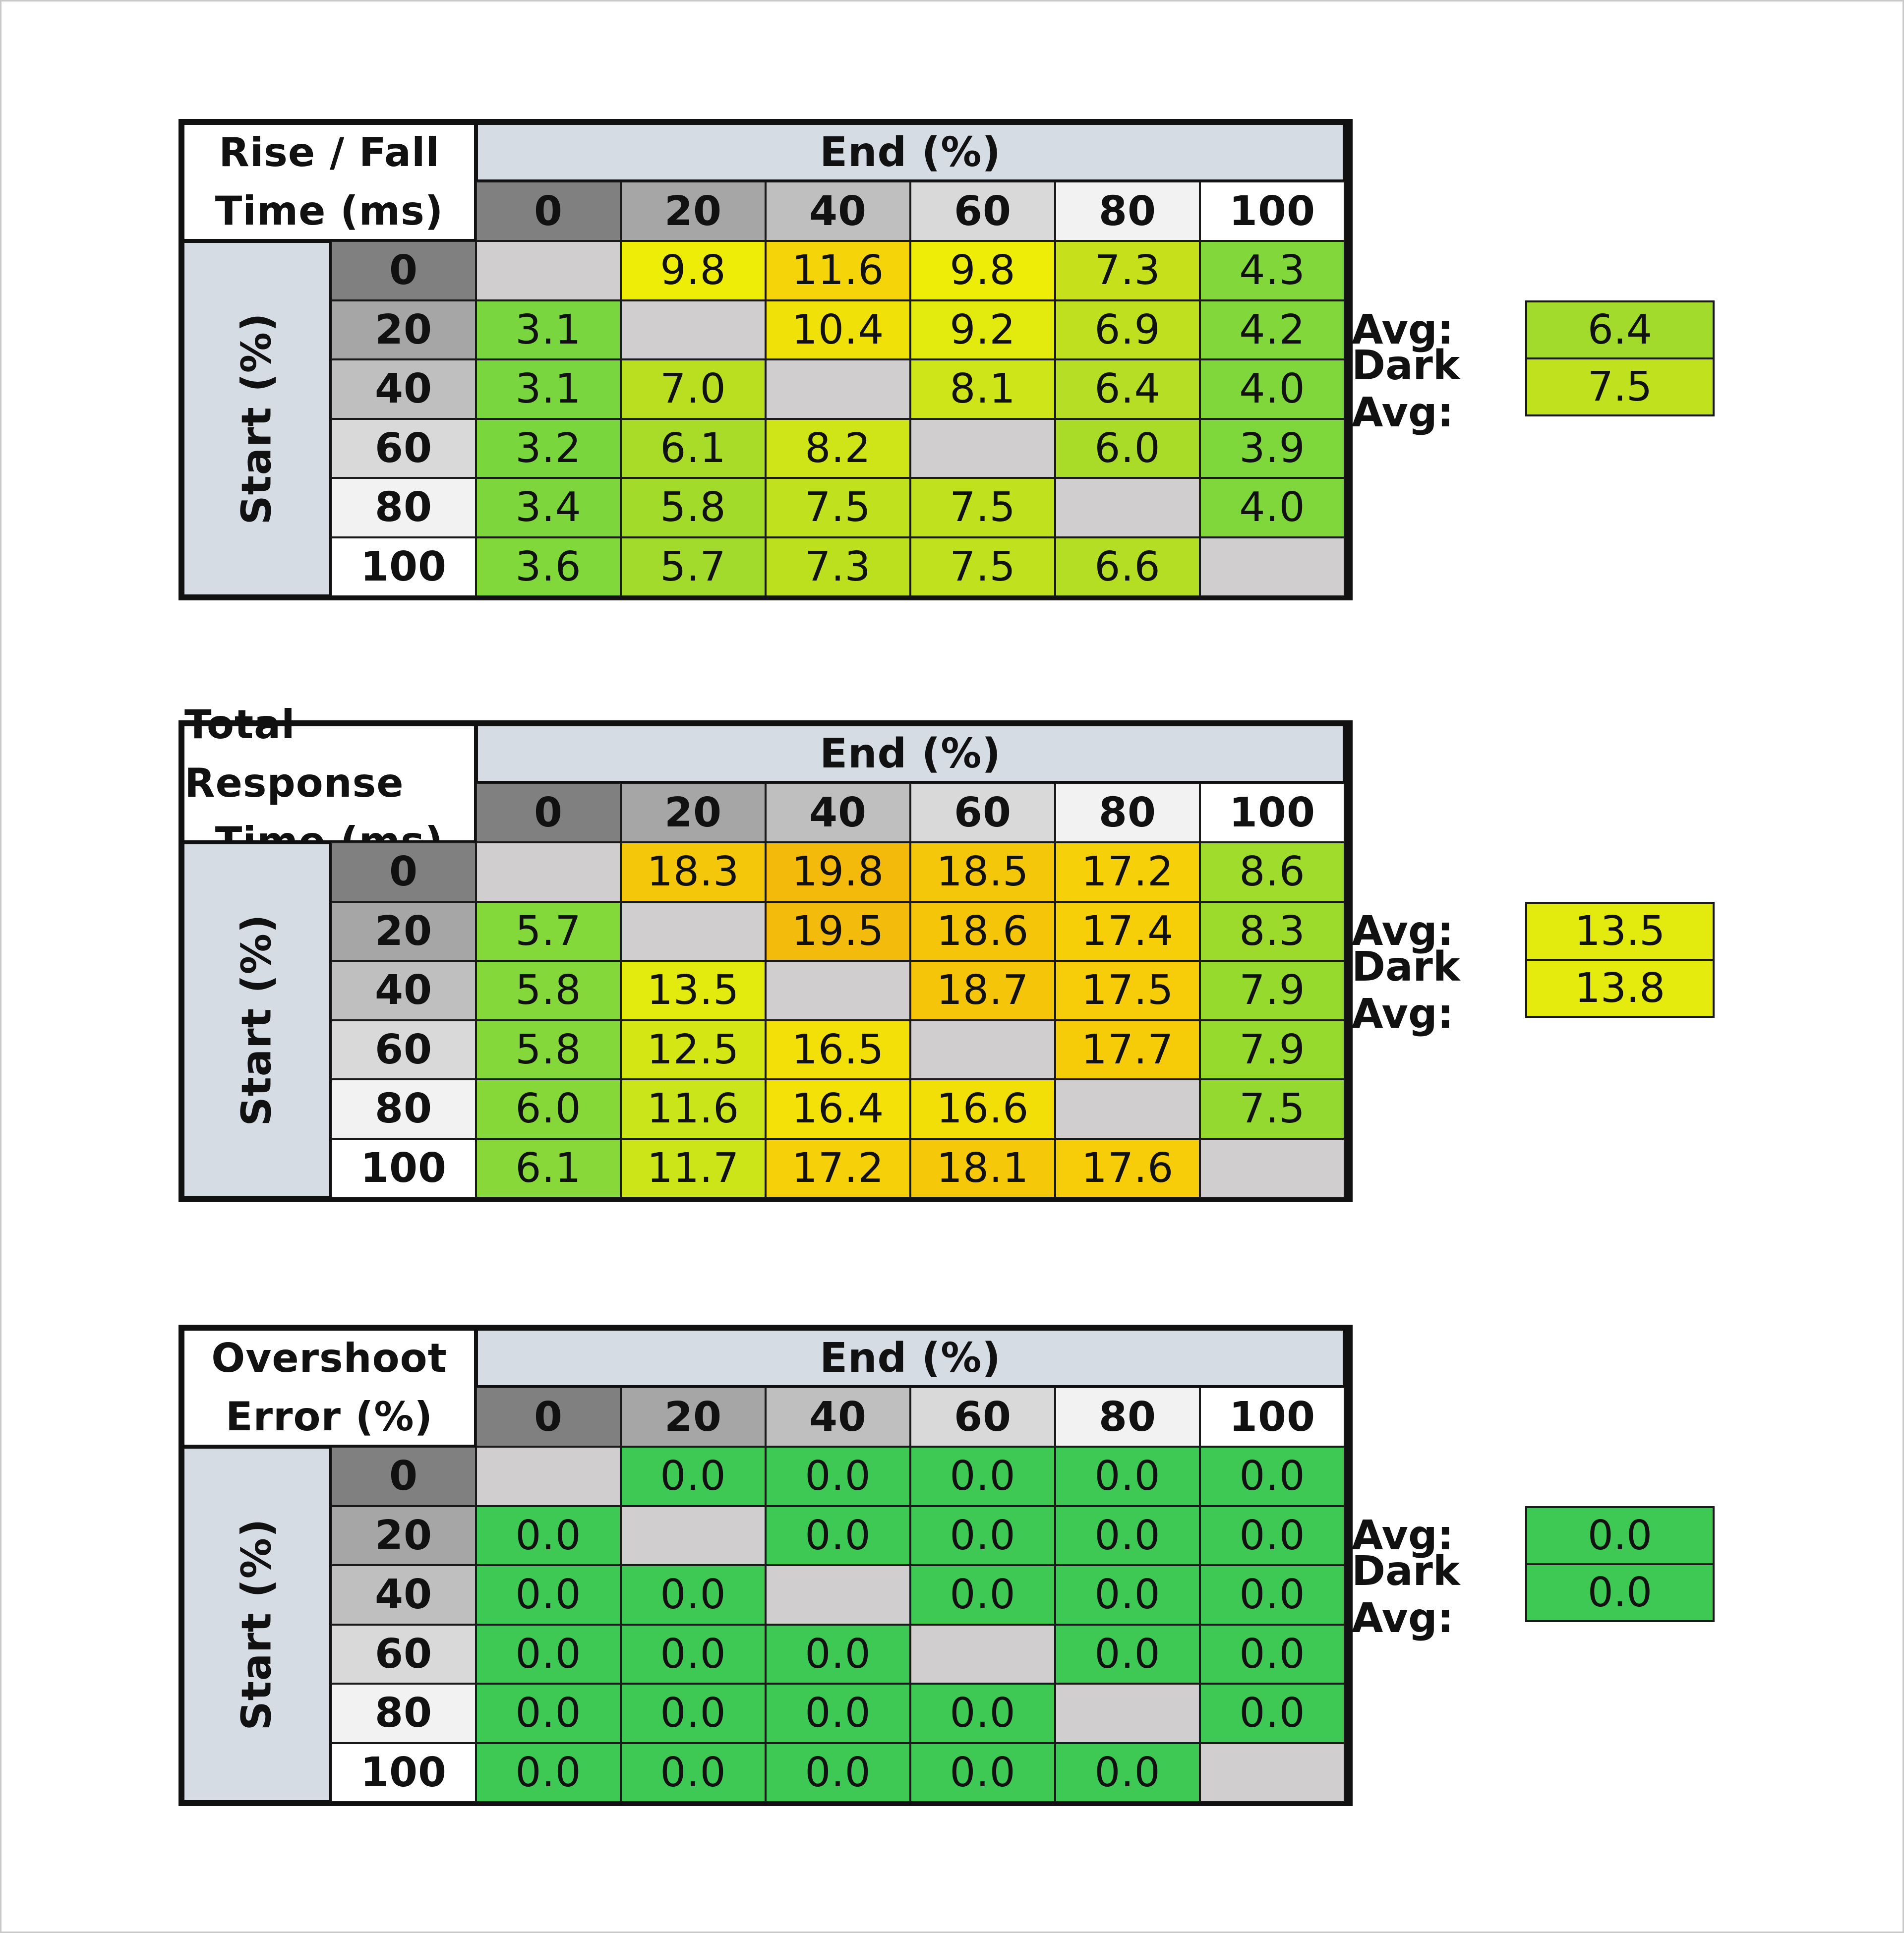 This screenshot has height=1933, width=1904. Describe the element at coordinates (1127, 1417) in the screenshot. I see `end-level-header: 80` at that location.